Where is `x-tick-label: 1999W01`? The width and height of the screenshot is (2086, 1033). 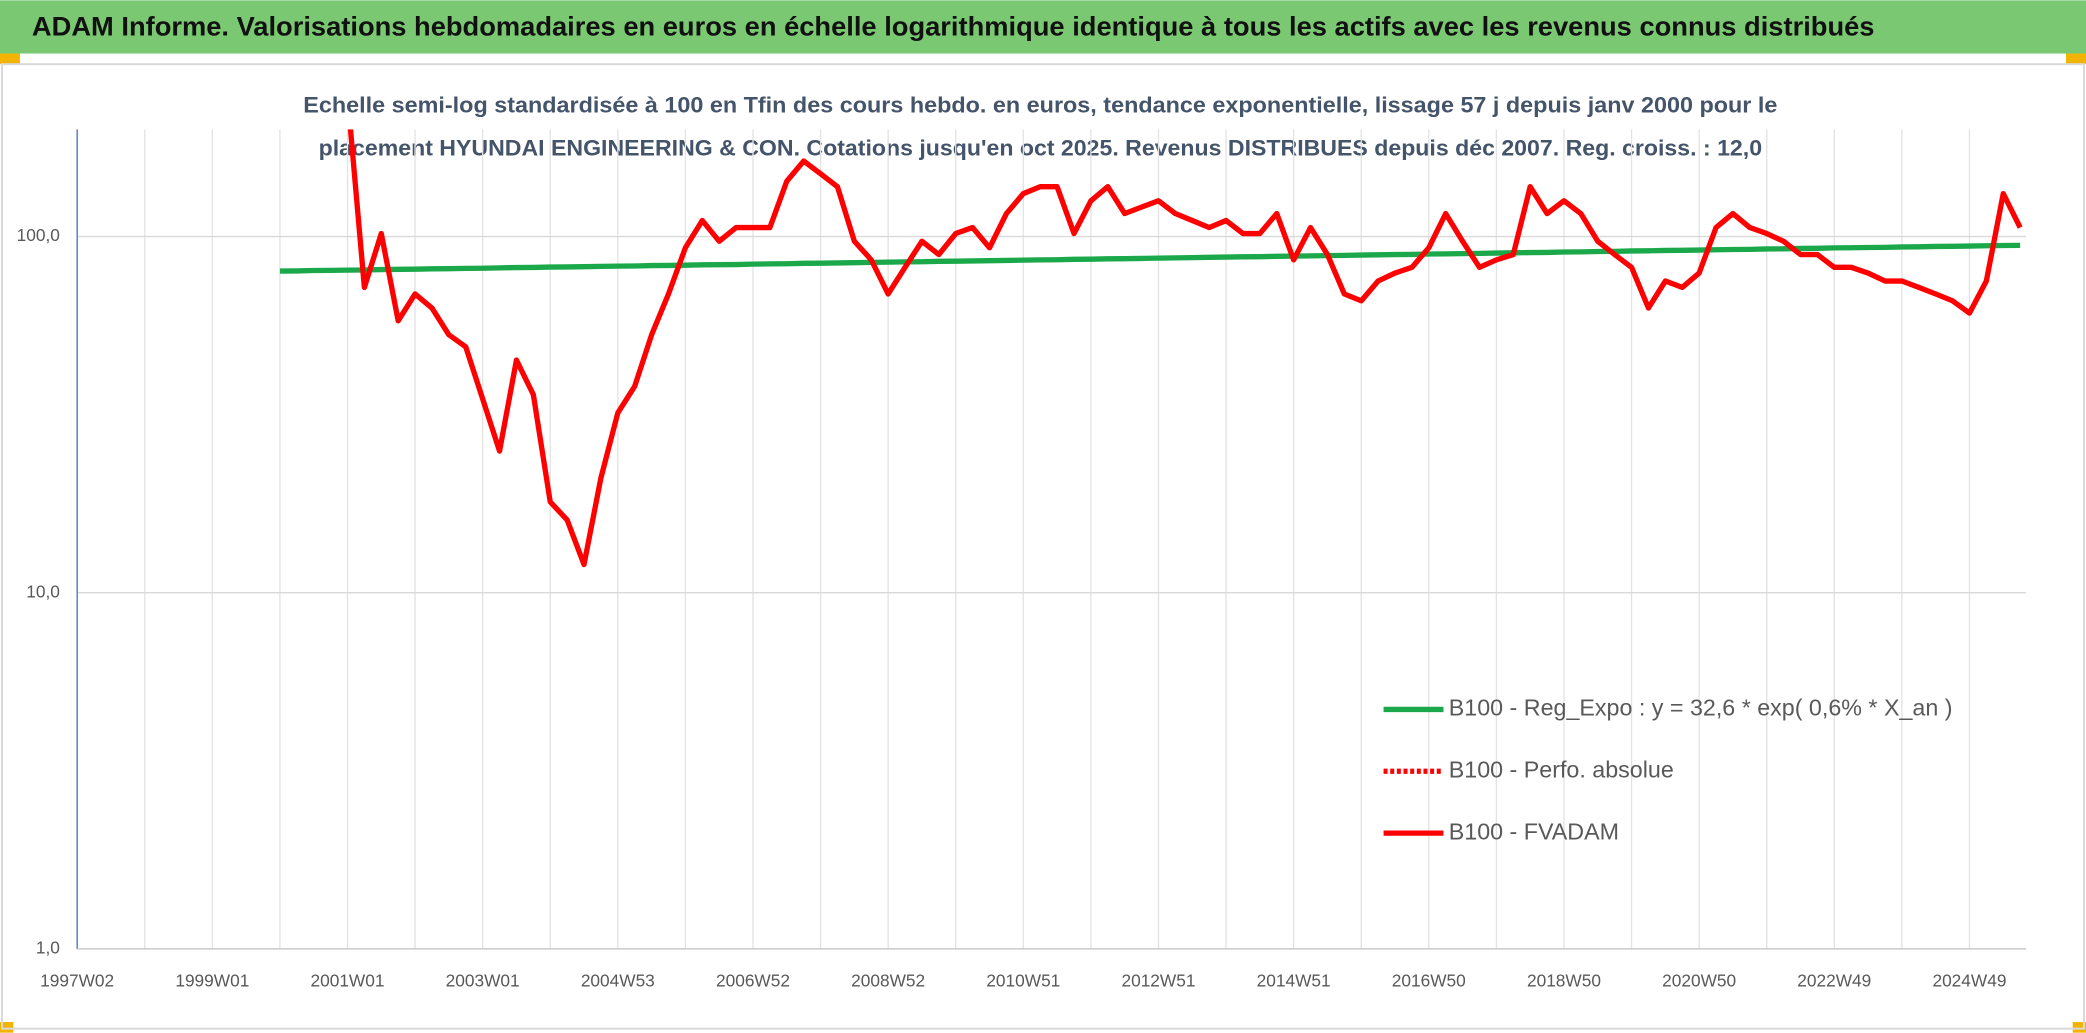
x-tick-label: 1999W01 is located at coordinates (212, 981).